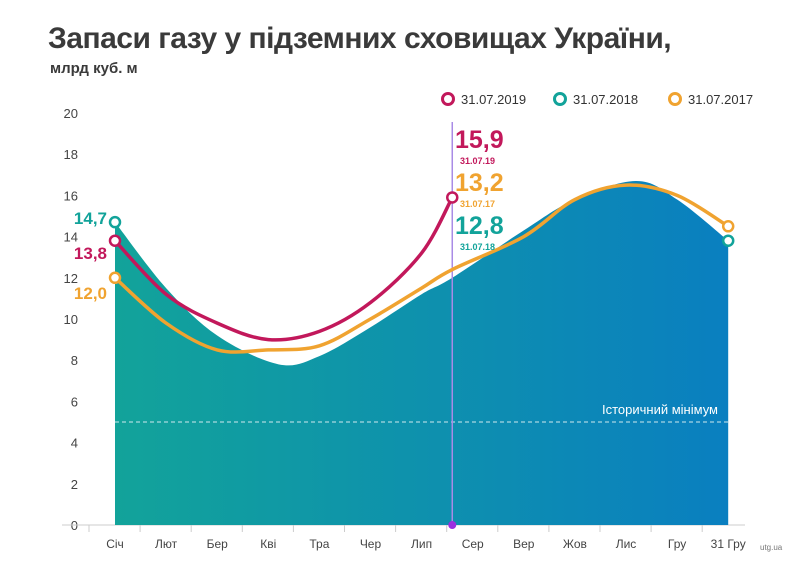  What do you see at coordinates (452, 525) in the screenshot?
I see `marker-dot` at bounding box center [452, 525].